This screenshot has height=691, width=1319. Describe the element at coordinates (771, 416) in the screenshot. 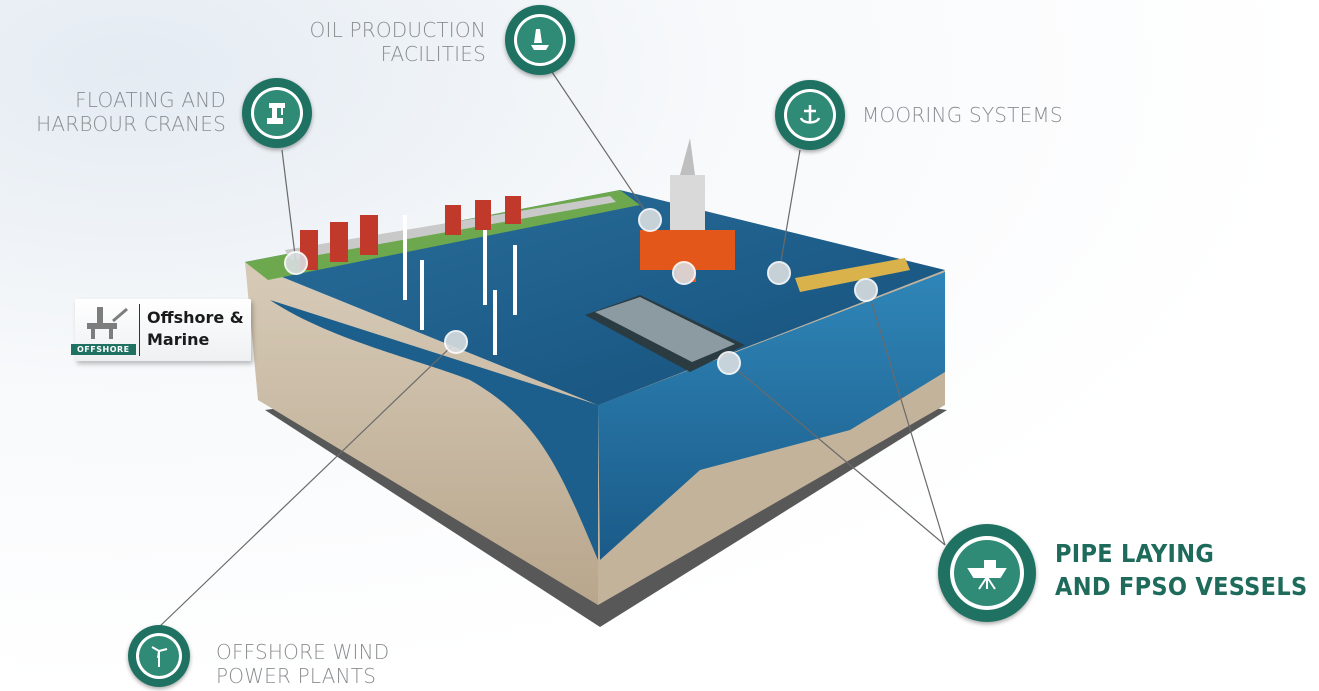

I see `underwater-right-face` at that location.